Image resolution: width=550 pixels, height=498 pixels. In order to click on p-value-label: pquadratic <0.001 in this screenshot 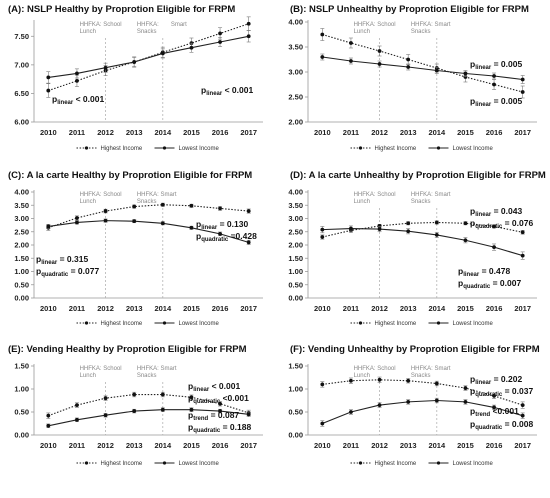, I will do `click(218, 399)`.